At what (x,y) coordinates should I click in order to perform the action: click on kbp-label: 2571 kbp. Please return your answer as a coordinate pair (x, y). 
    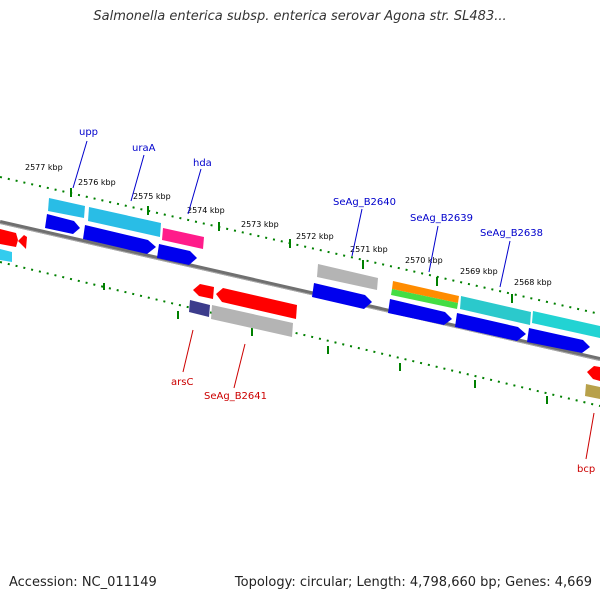
    Looking at the image, I should click on (369, 249).